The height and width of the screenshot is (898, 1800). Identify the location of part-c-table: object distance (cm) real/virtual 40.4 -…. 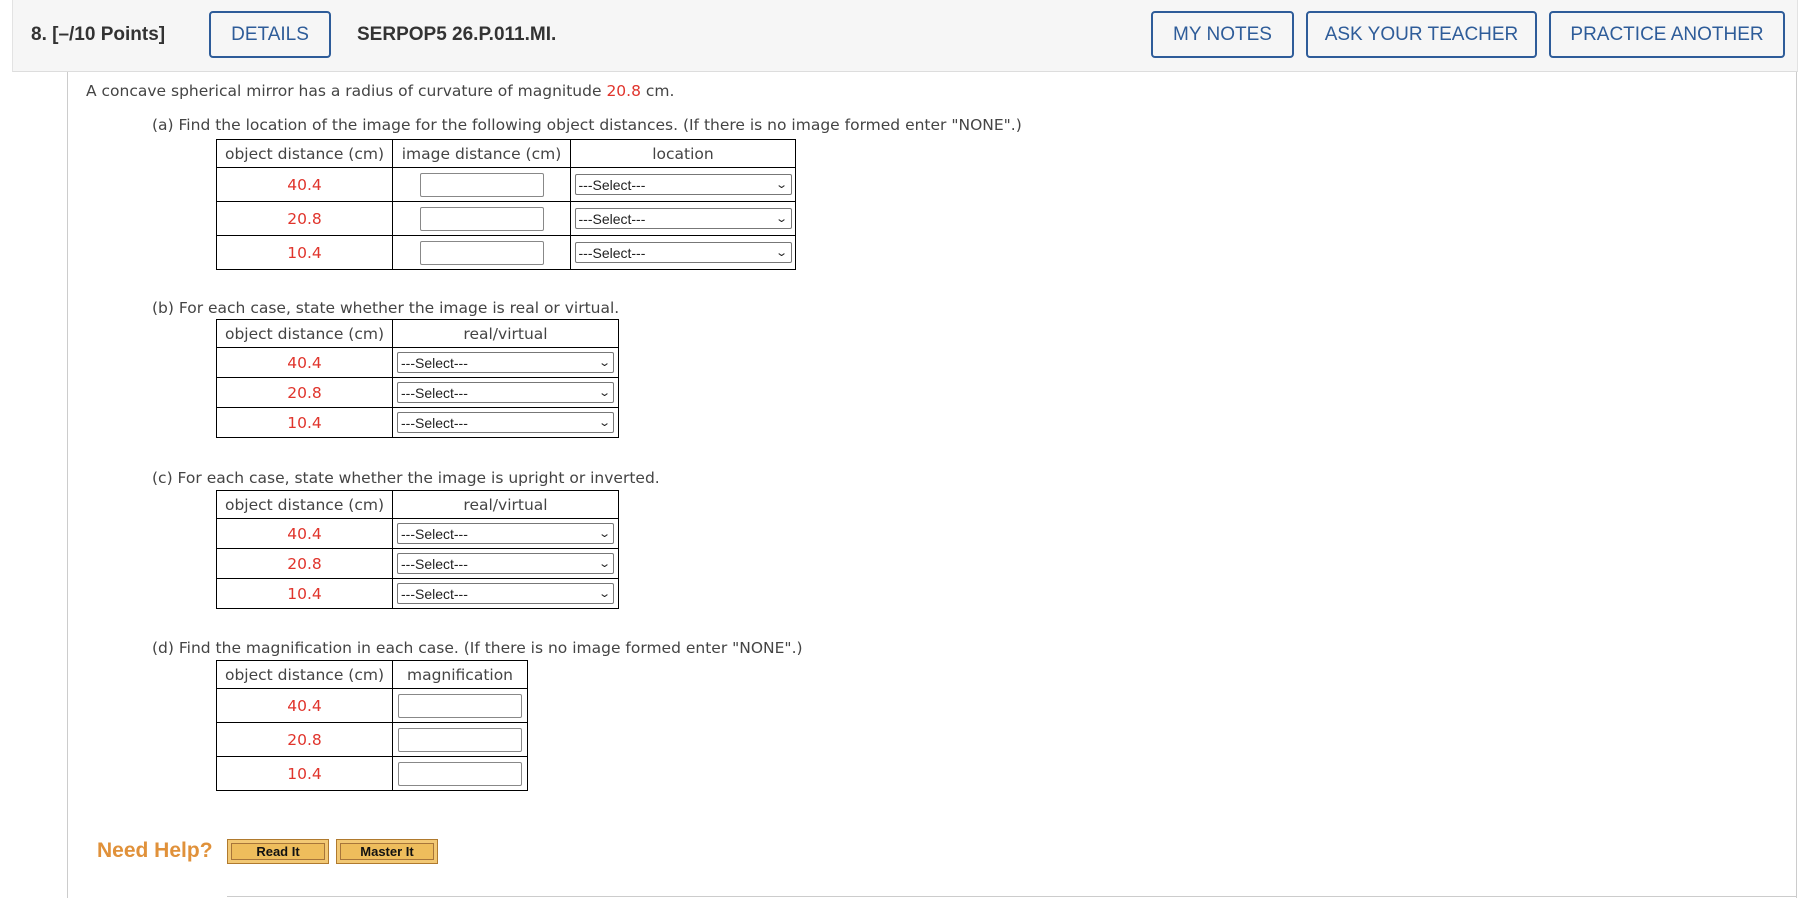
(417, 549).